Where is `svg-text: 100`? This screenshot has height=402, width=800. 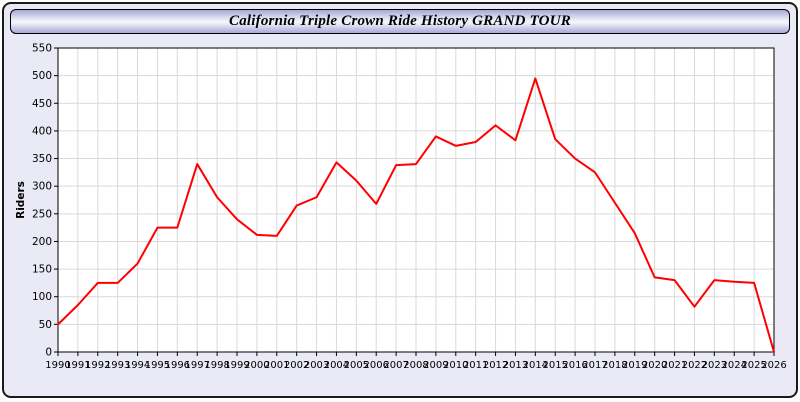 svg-text: 100 is located at coordinates (42, 297).